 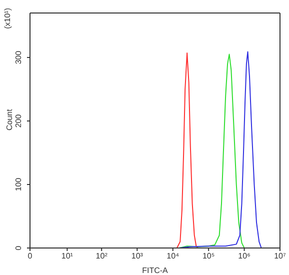 What do you see at coordinates (18, 121) in the screenshot?
I see `y-tick-label: 200` at bounding box center [18, 121].